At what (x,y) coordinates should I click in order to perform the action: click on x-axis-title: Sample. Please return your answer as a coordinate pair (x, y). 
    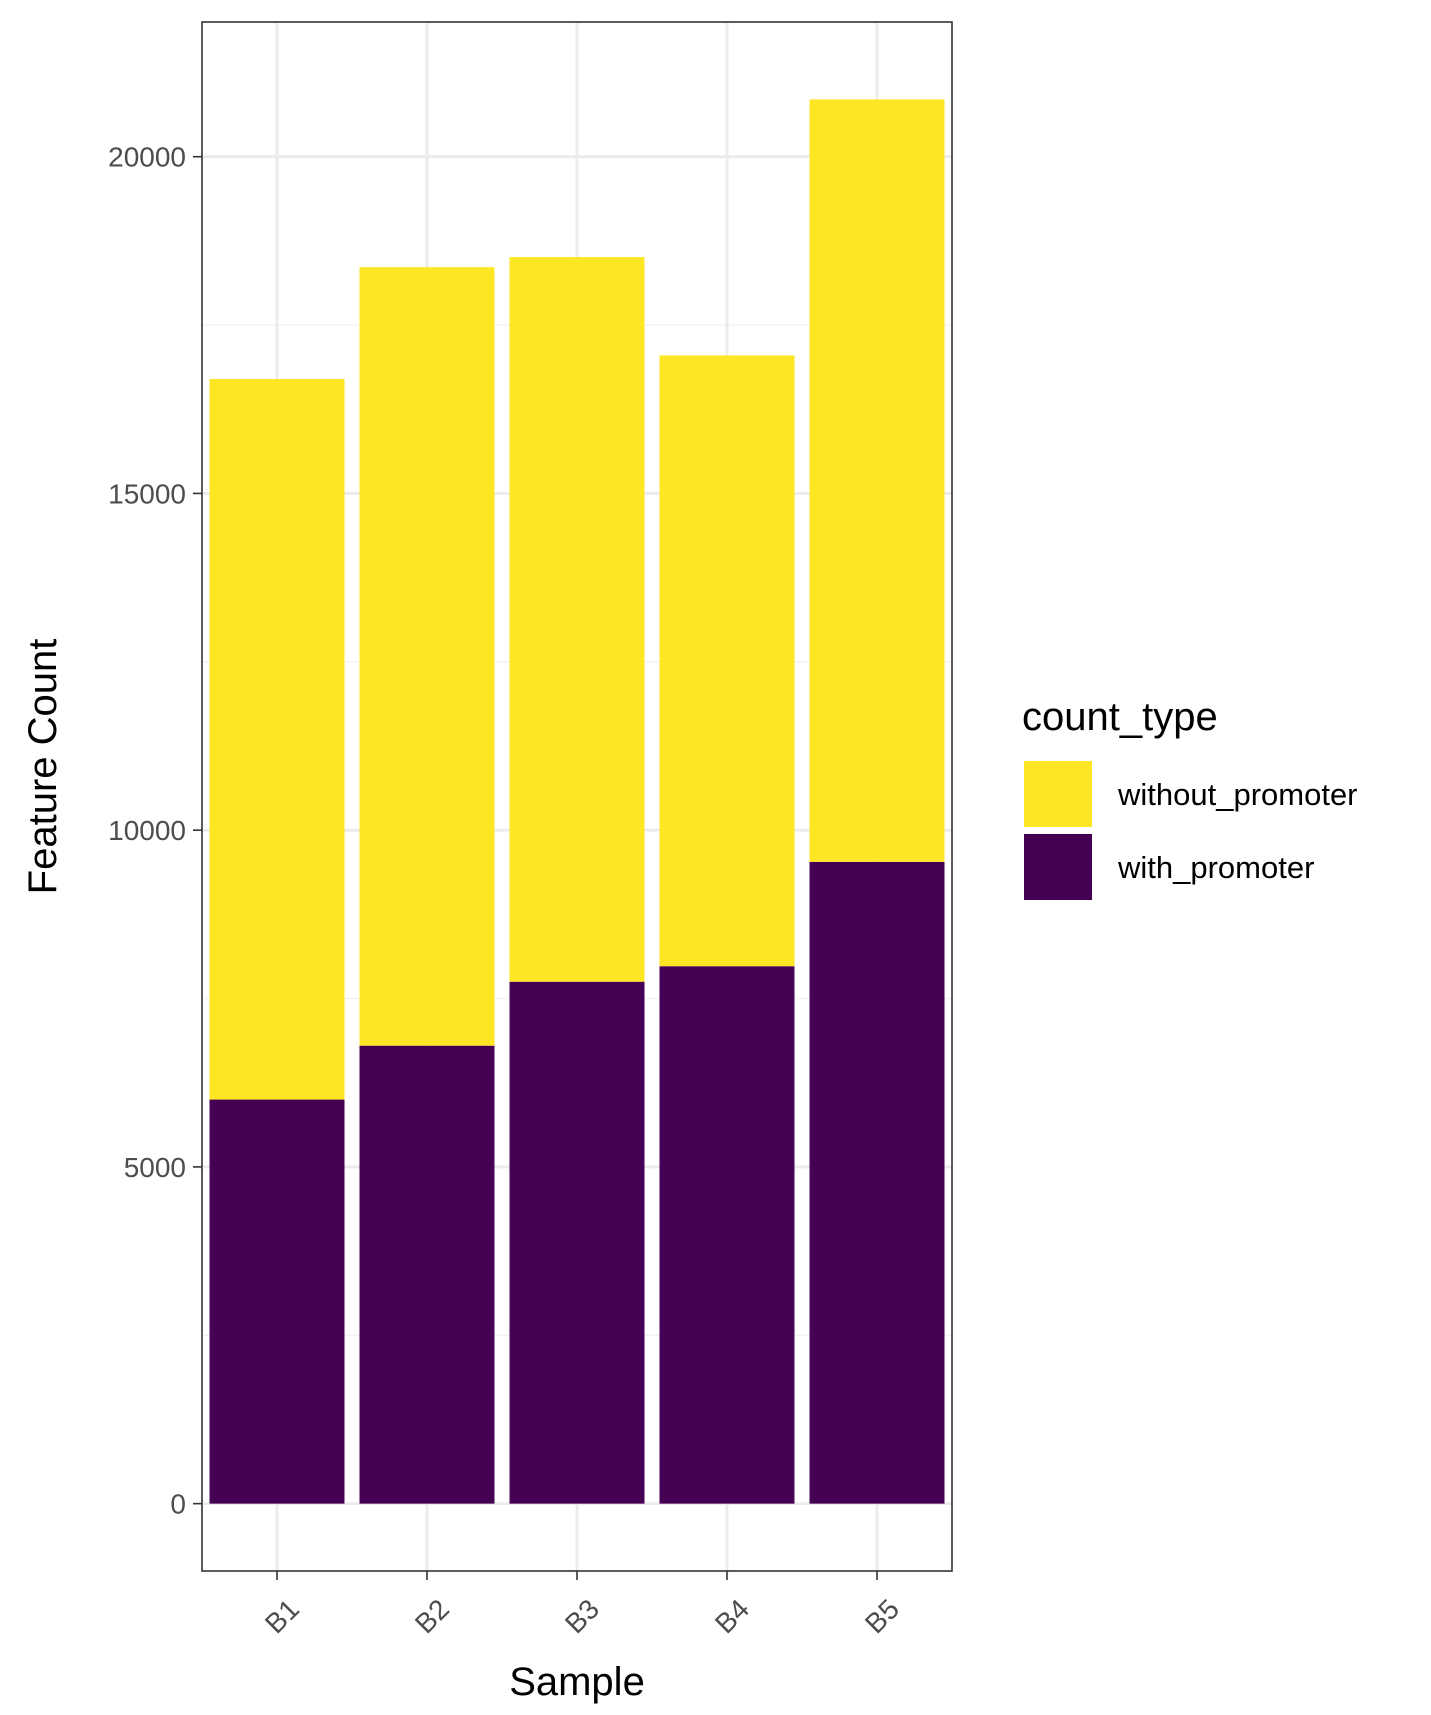
    Looking at the image, I should click on (577, 1682).